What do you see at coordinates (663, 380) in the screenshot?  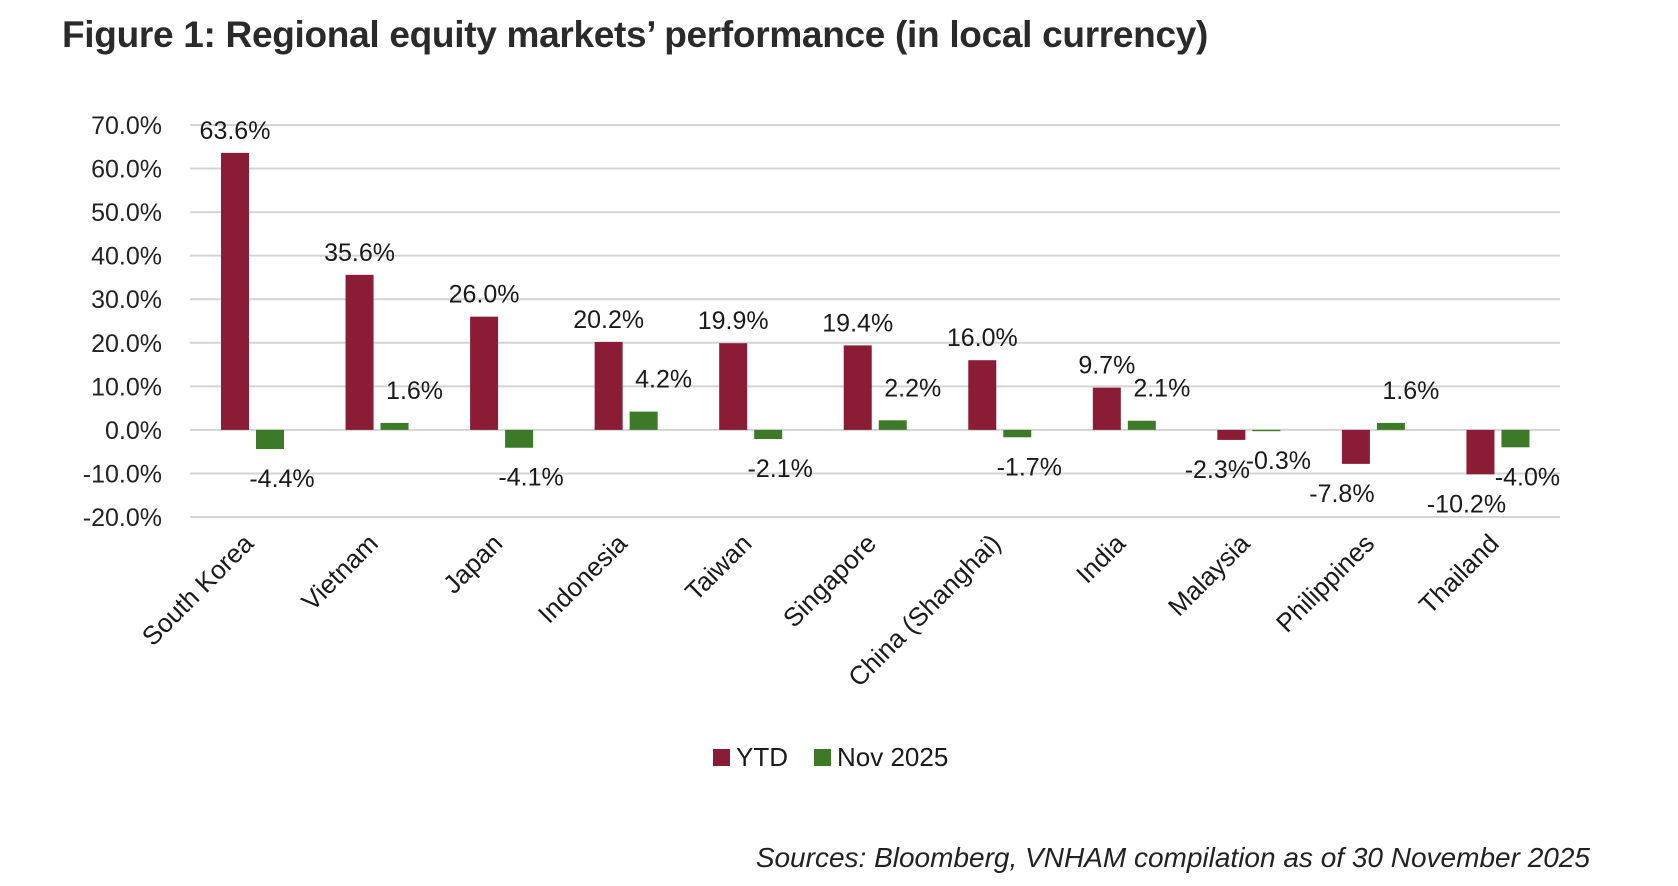 I see `data-label-nov: 4.2%` at bounding box center [663, 380].